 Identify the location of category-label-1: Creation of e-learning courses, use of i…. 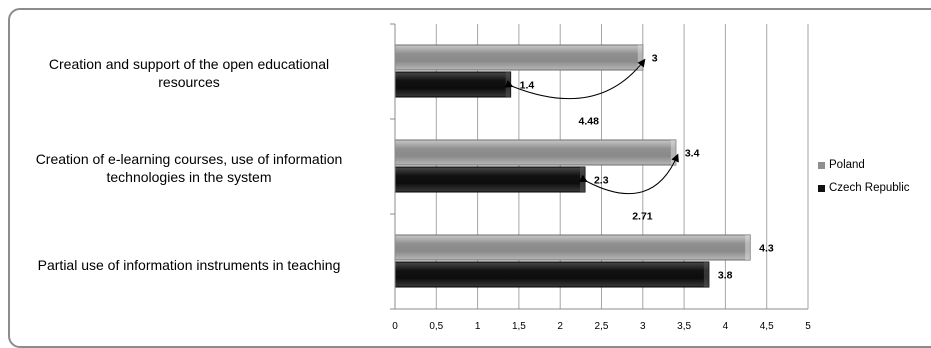
(189, 168).